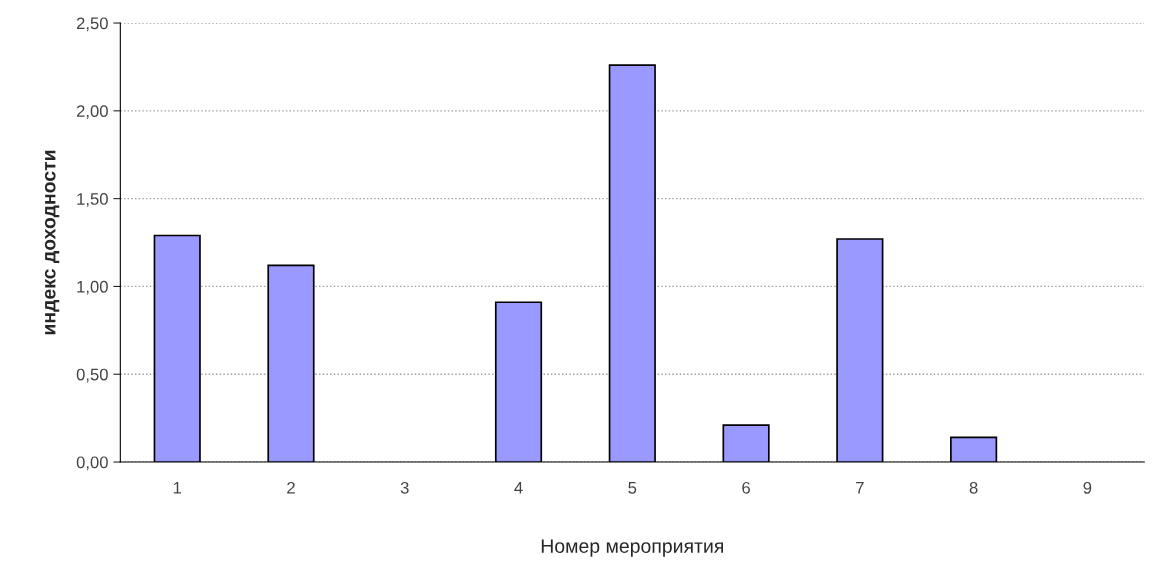 The width and height of the screenshot is (1157, 583). Describe the element at coordinates (92, 375) in the screenshot. I see `y-tick-label: 0,50` at that location.